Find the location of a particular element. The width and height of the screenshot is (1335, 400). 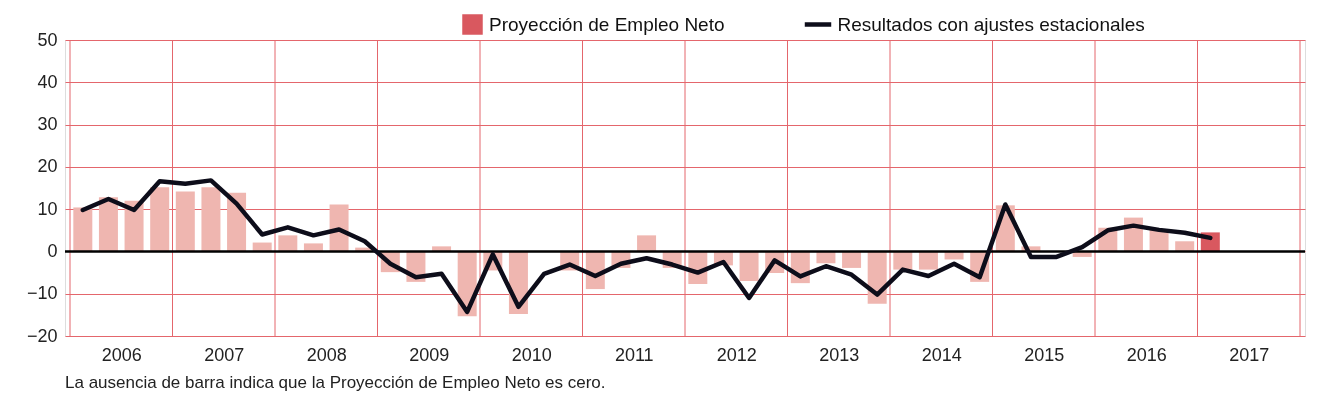

x-tick-label: 2008 is located at coordinates (326, 354).